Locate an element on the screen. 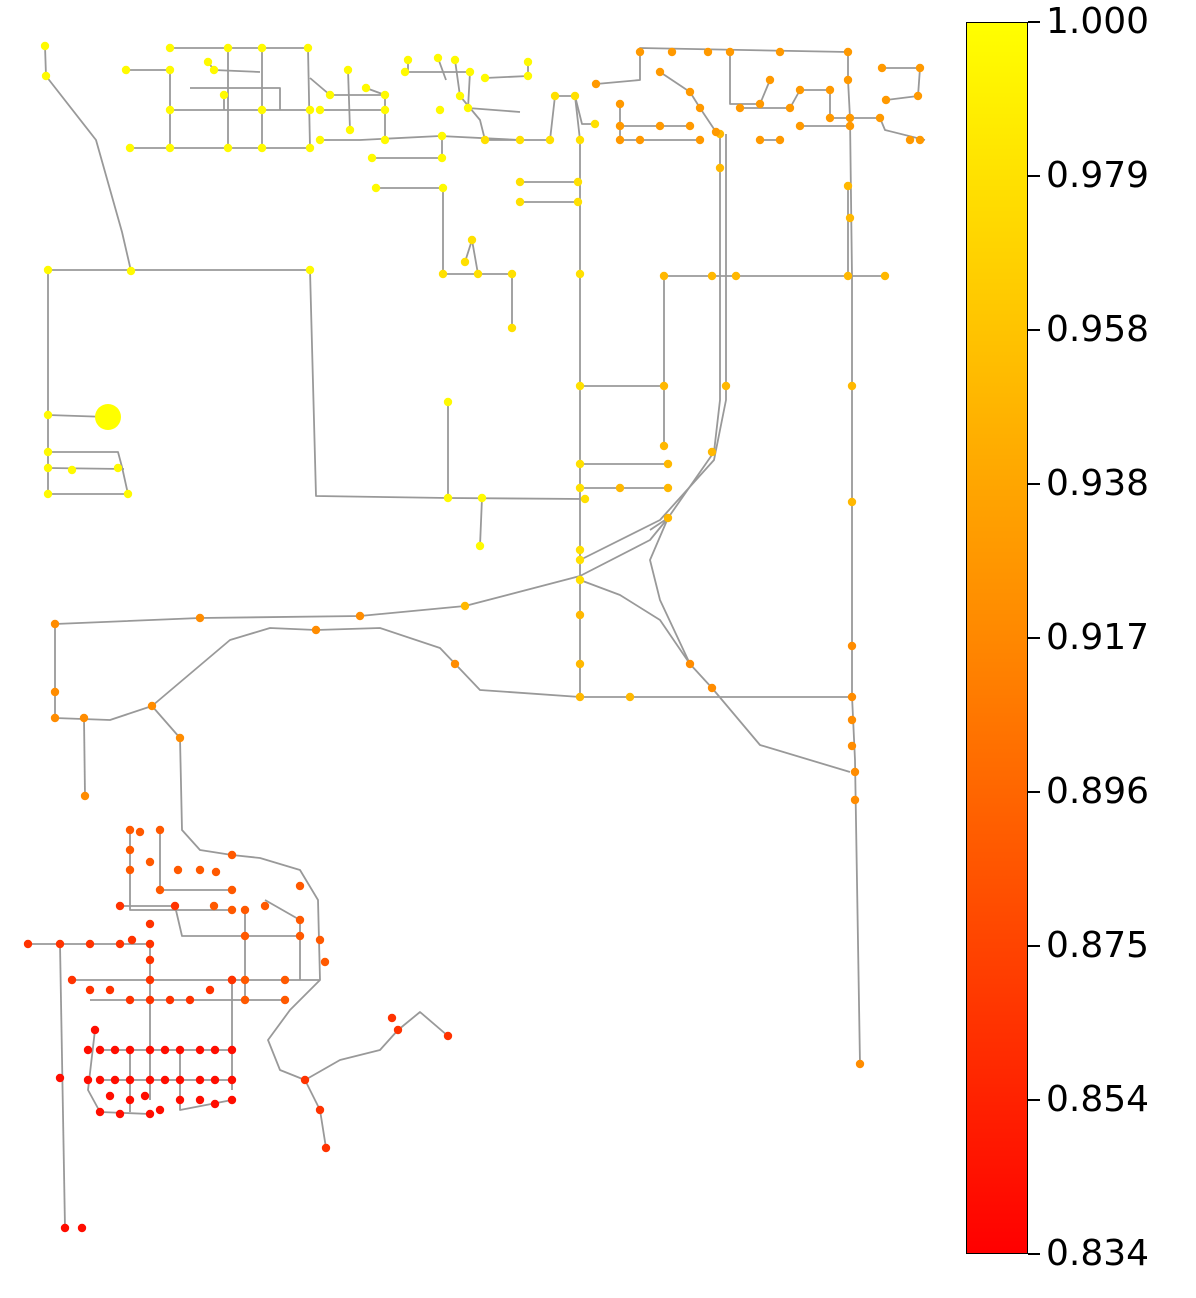 The width and height of the screenshot is (1196, 1298). source-node is located at coordinates (108, 417).